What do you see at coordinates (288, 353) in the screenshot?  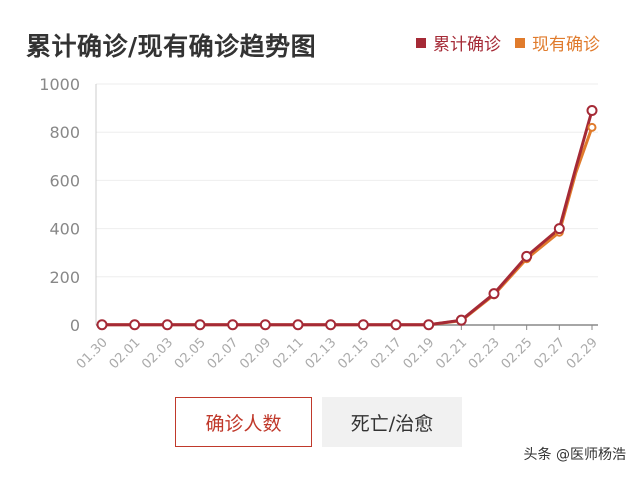 I see `x-tick-label: 02.11` at bounding box center [288, 353].